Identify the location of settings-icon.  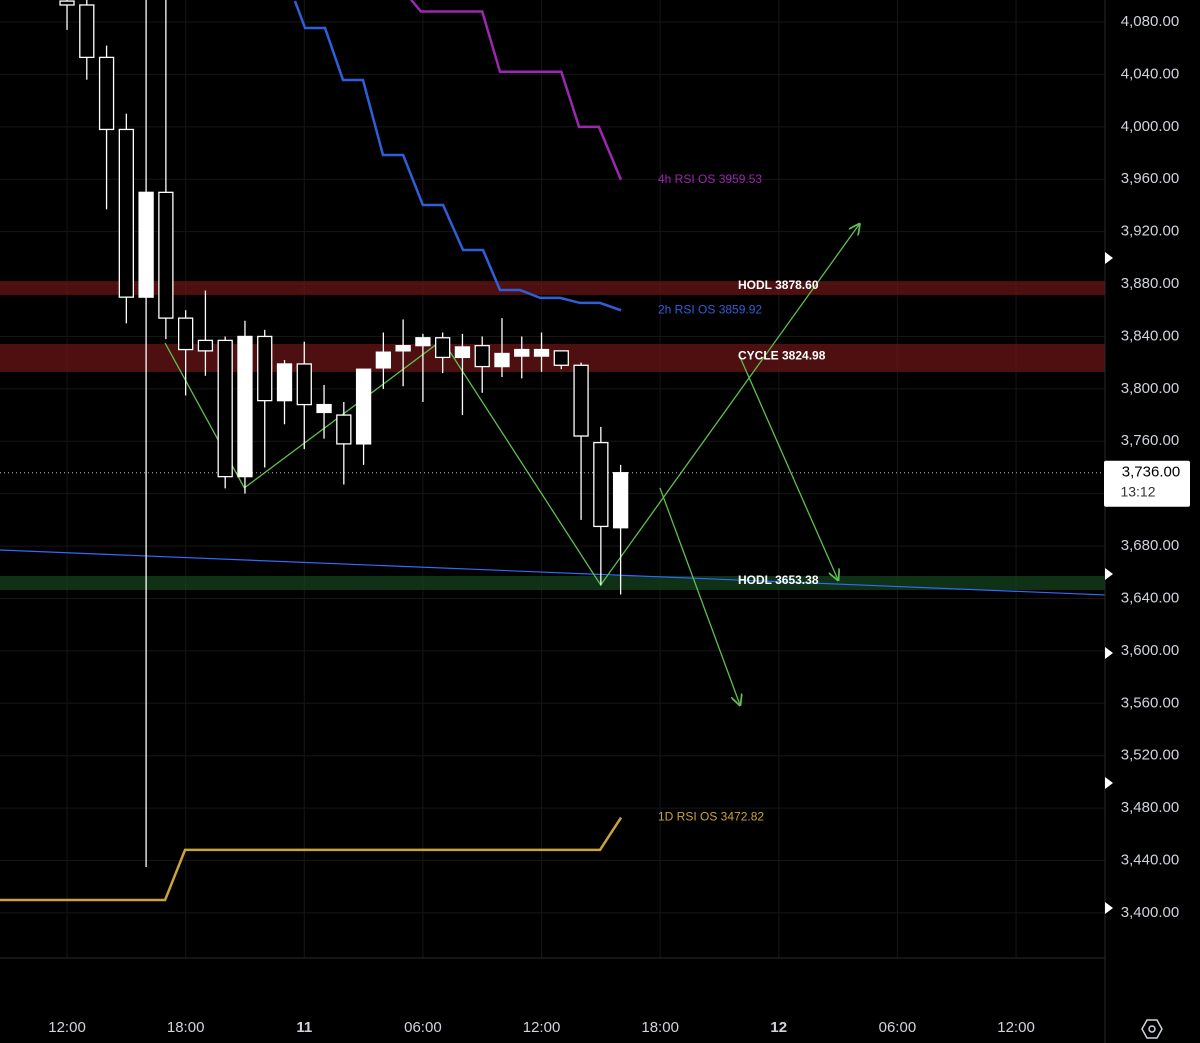
(1152, 1029).